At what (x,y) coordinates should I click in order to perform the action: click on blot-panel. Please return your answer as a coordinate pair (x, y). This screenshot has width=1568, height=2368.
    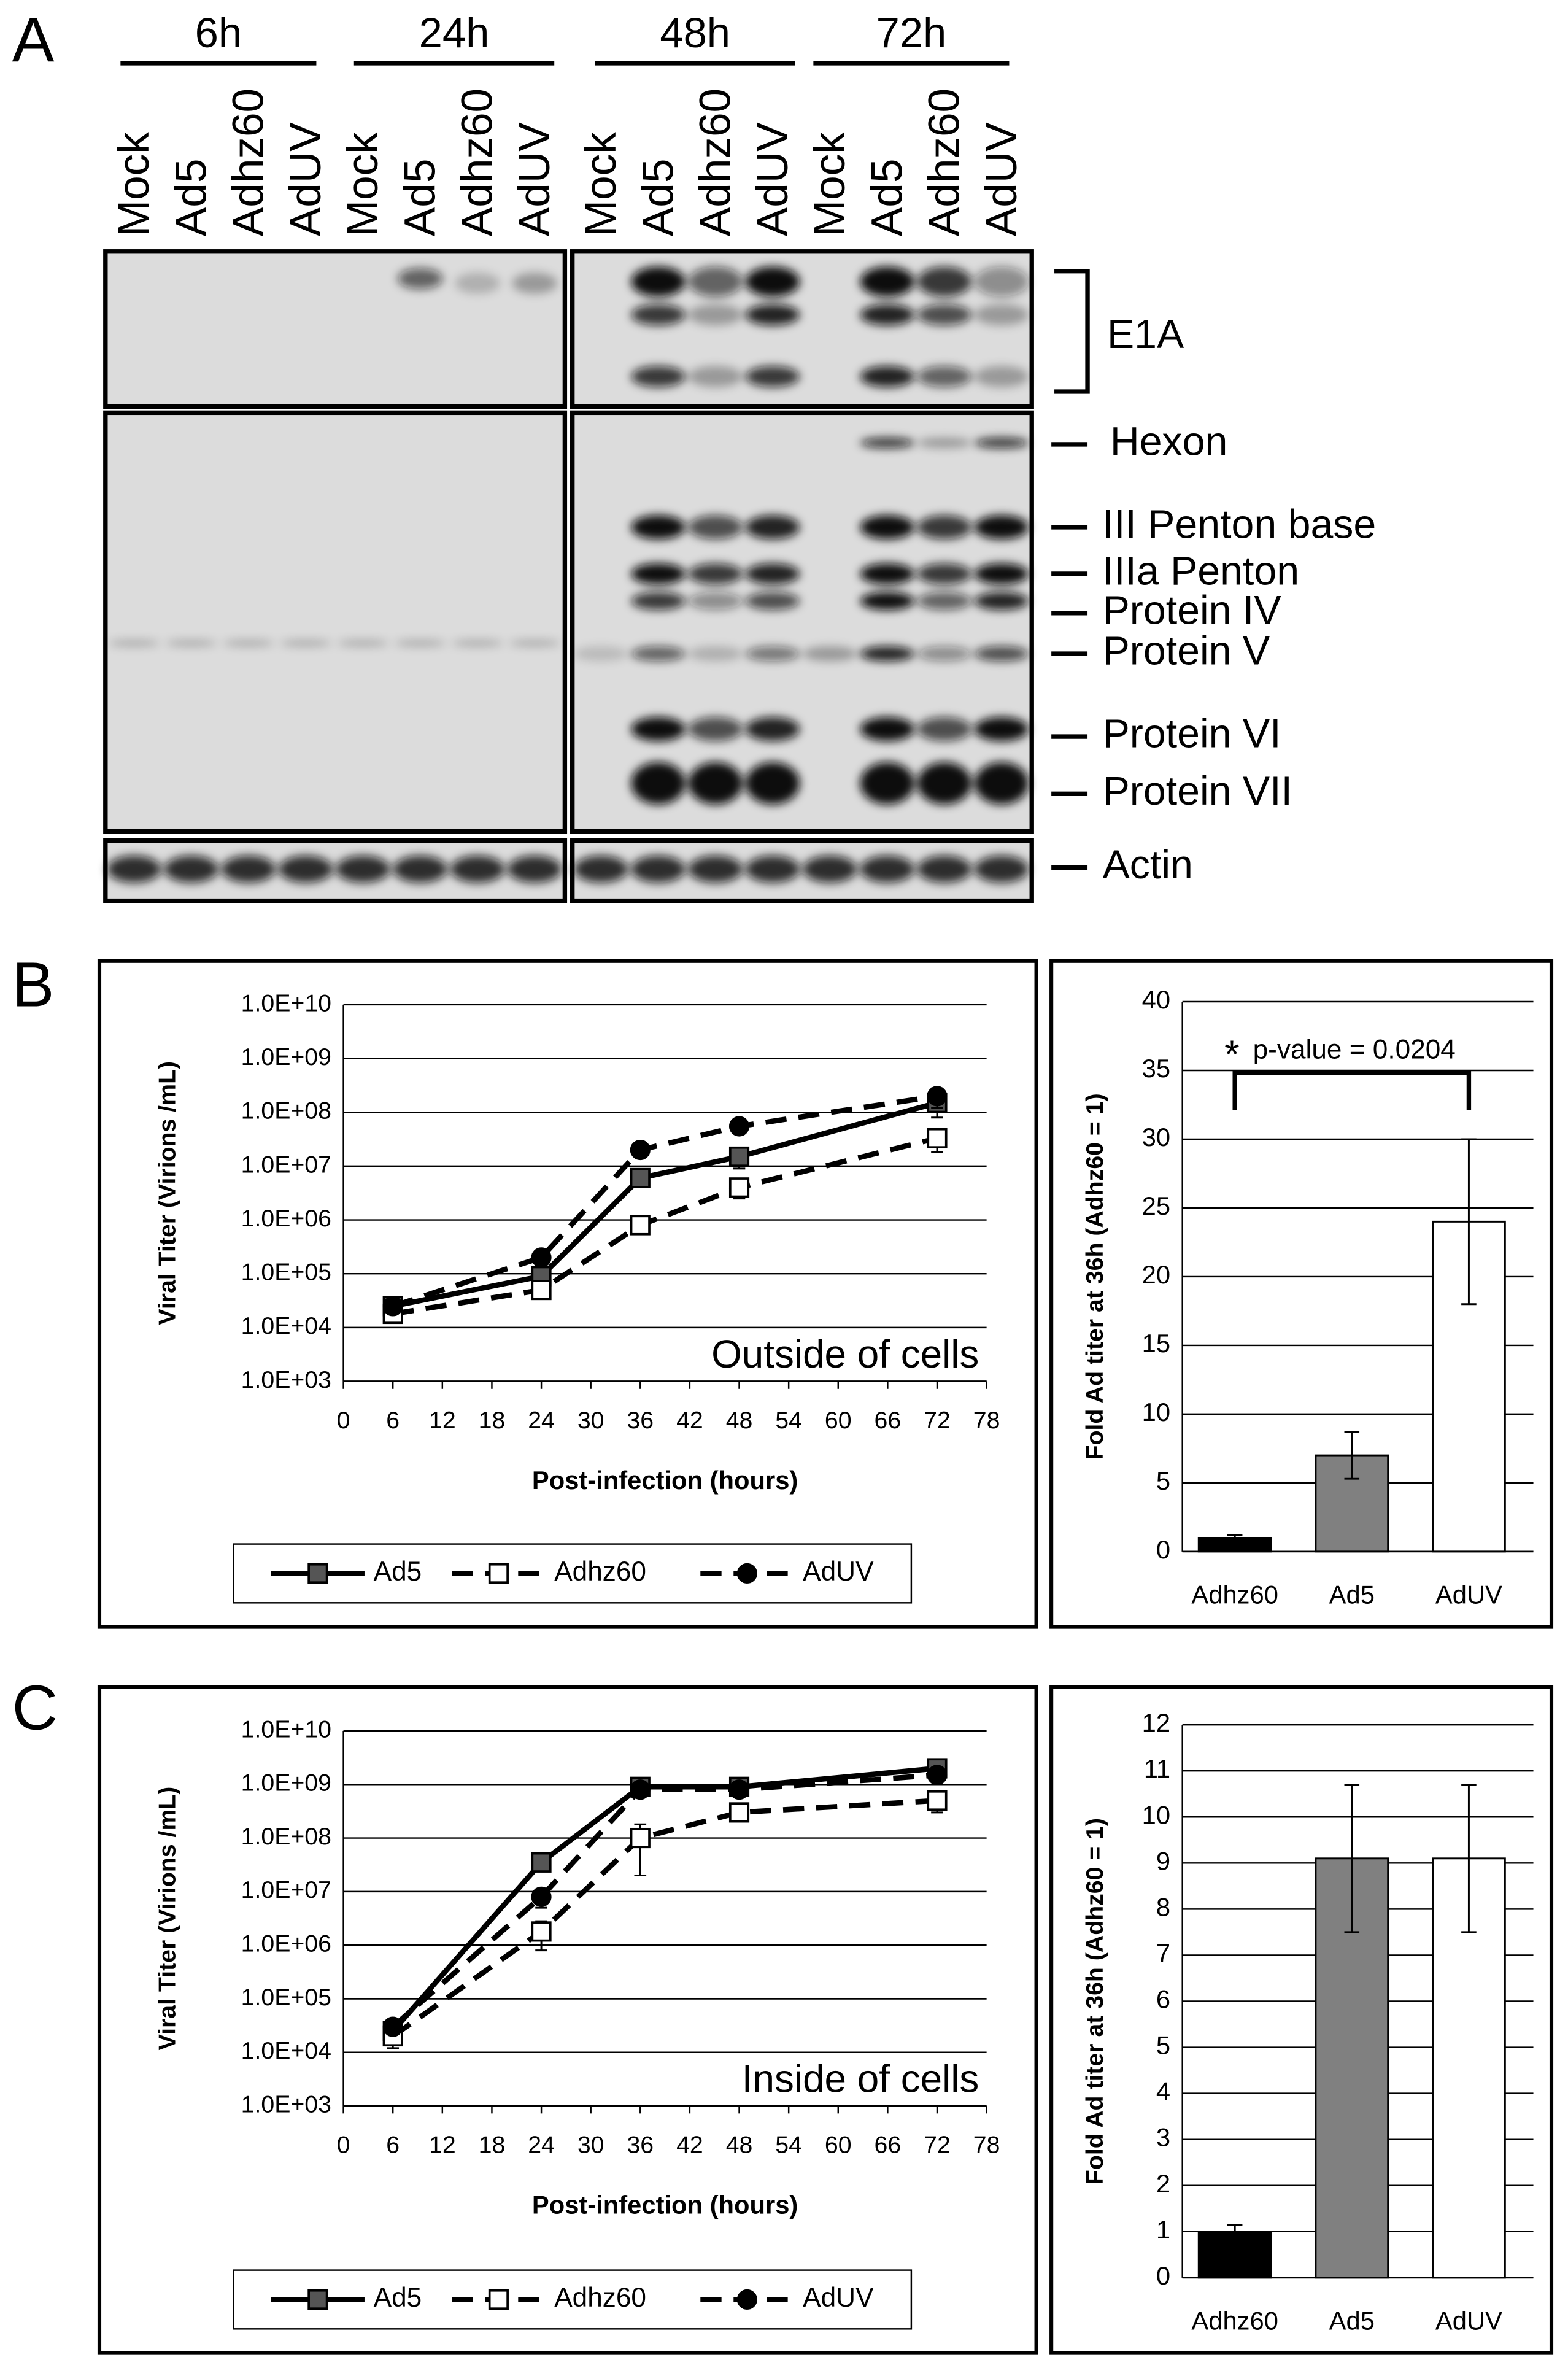
    Looking at the image, I should click on (336, 622).